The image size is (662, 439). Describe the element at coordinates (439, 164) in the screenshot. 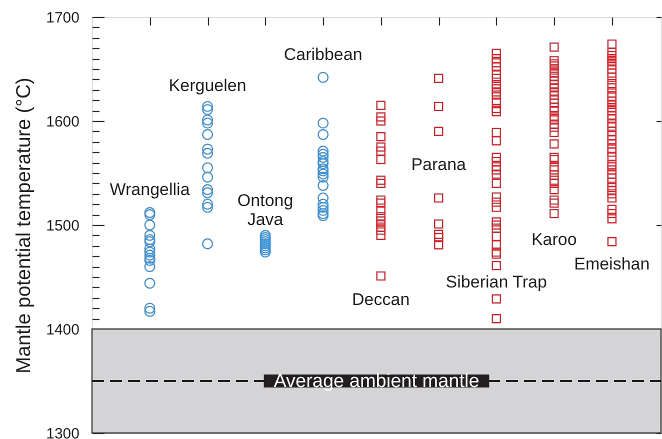

I see `x-tick-label: Parana` at that location.